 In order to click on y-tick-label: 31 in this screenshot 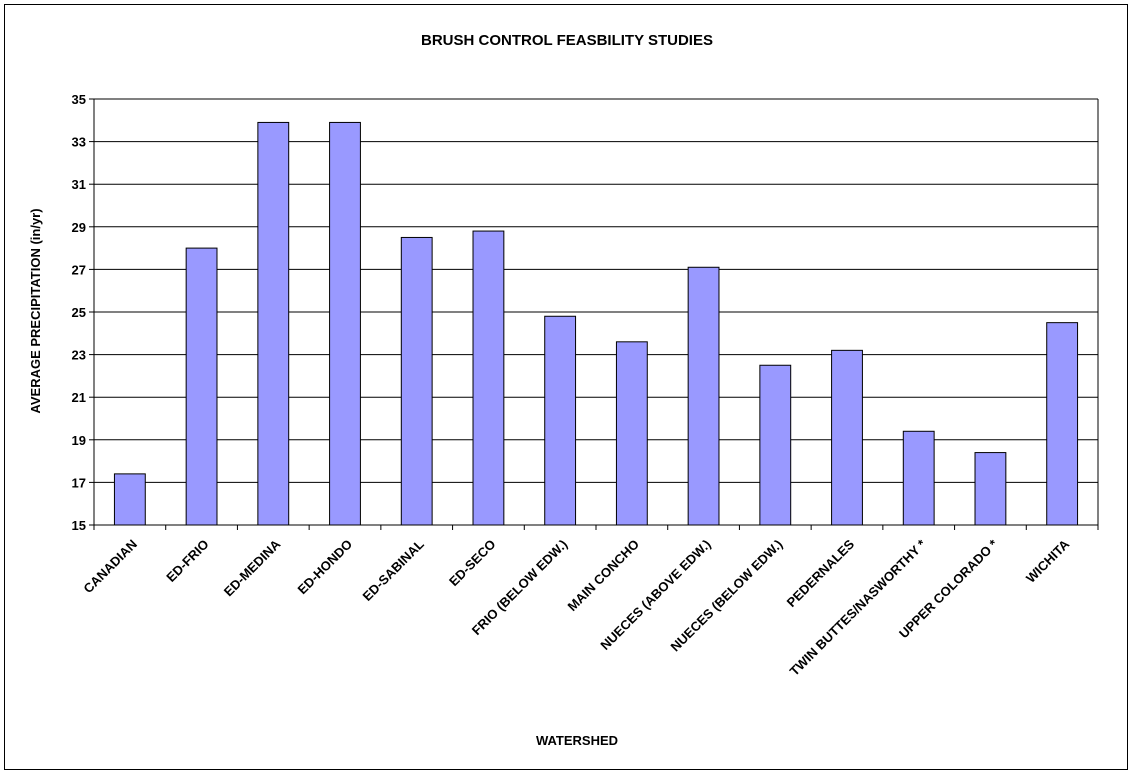, I will do `click(79, 184)`.